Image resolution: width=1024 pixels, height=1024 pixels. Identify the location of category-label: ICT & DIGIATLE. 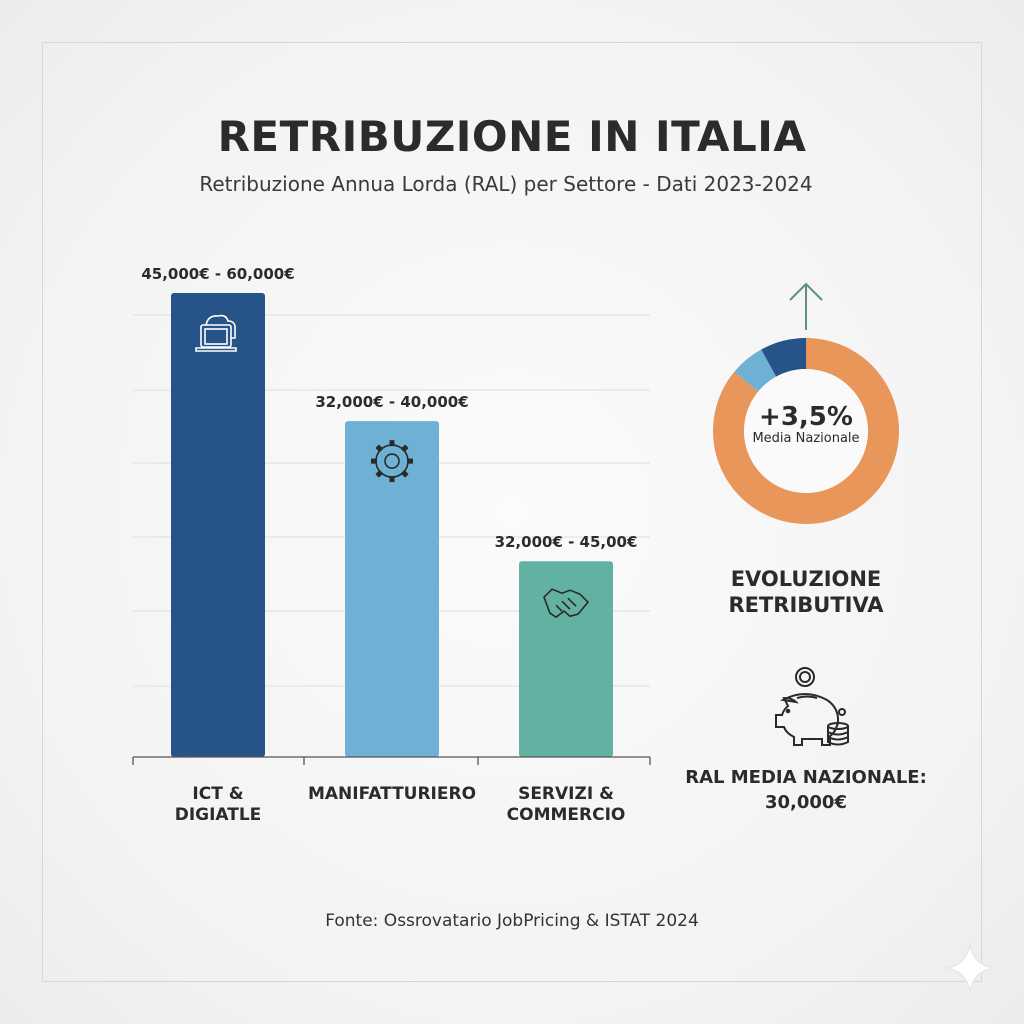
(218, 805).